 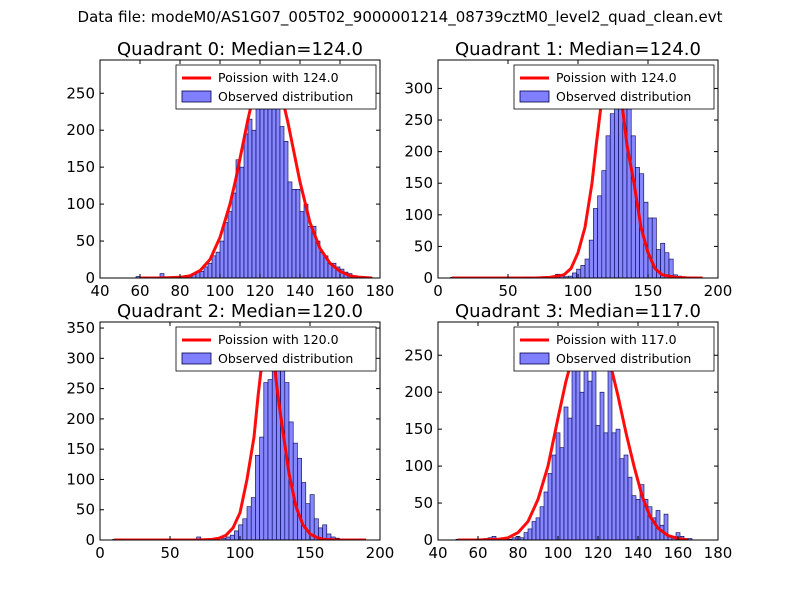 I want to click on x-tick-label: 80, so click(x=517, y=553).